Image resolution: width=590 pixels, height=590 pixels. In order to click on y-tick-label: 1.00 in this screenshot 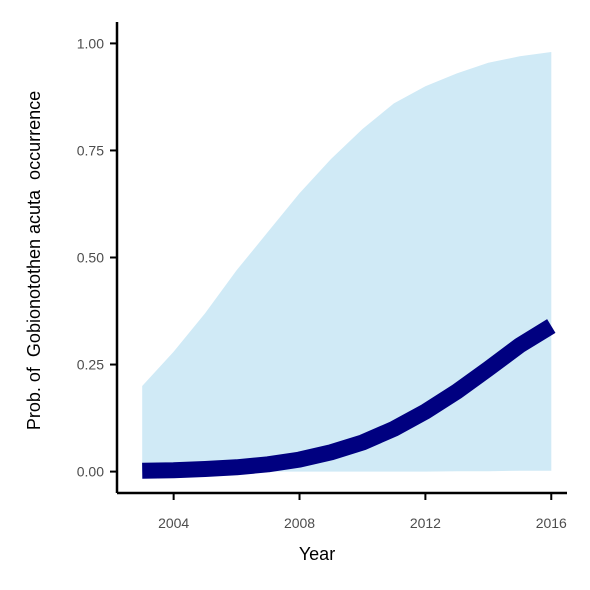, I will do `click(90, 43)`.